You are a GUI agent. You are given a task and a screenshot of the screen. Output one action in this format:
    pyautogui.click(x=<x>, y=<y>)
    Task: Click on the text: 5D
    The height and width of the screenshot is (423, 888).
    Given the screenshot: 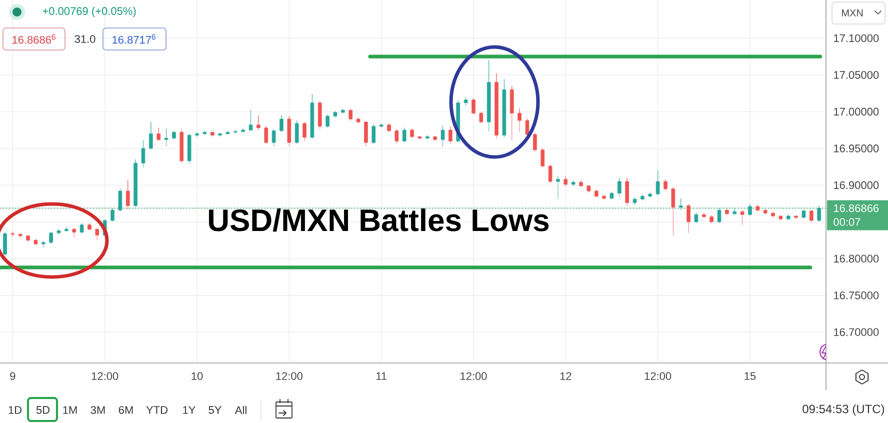 What is the action you would take?
    pyautogui.click(x=43, y=410)
    